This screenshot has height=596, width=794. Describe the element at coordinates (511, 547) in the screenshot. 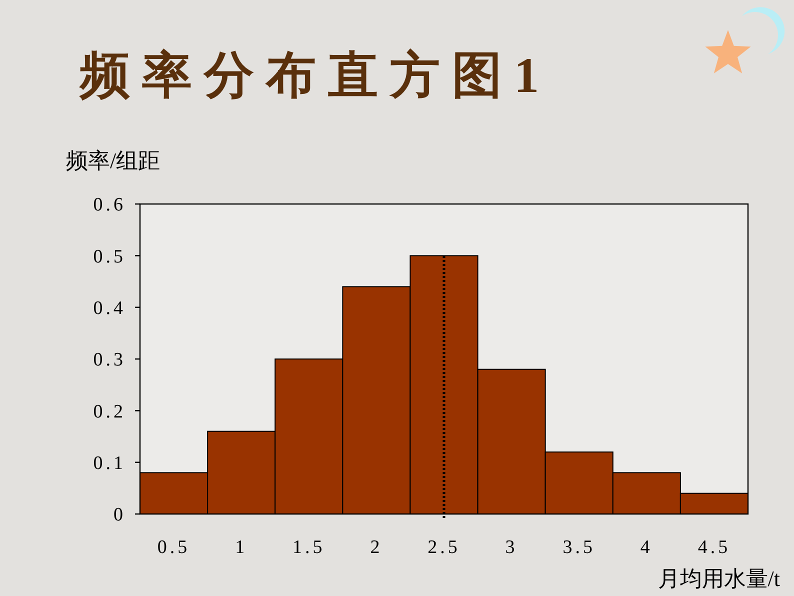

I see `x-tick-label: 3` at that location.